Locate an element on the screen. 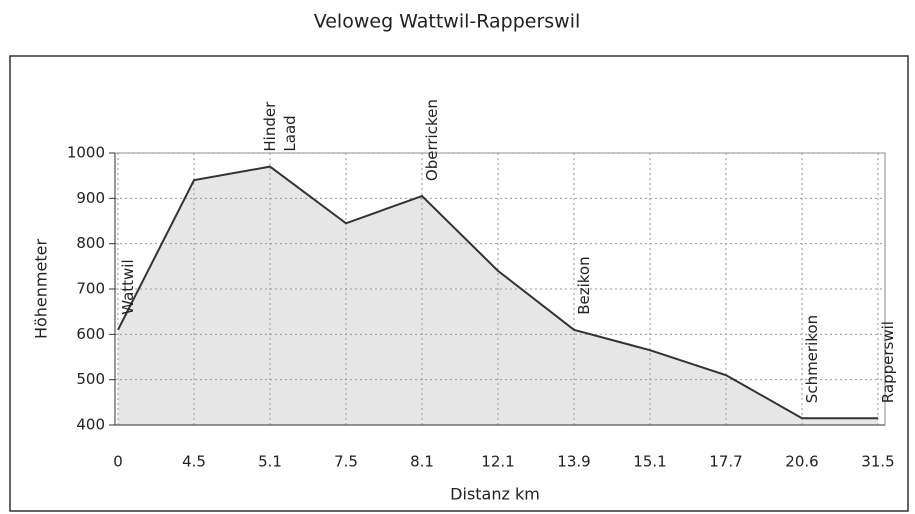  place-label-line: Wattwil is located at coordinates (128, 286).